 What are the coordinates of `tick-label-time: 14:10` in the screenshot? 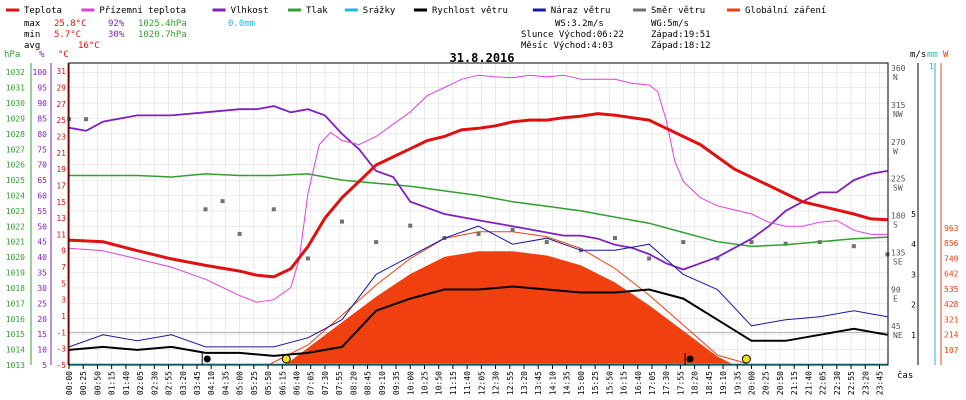 It's located at (552, 383).